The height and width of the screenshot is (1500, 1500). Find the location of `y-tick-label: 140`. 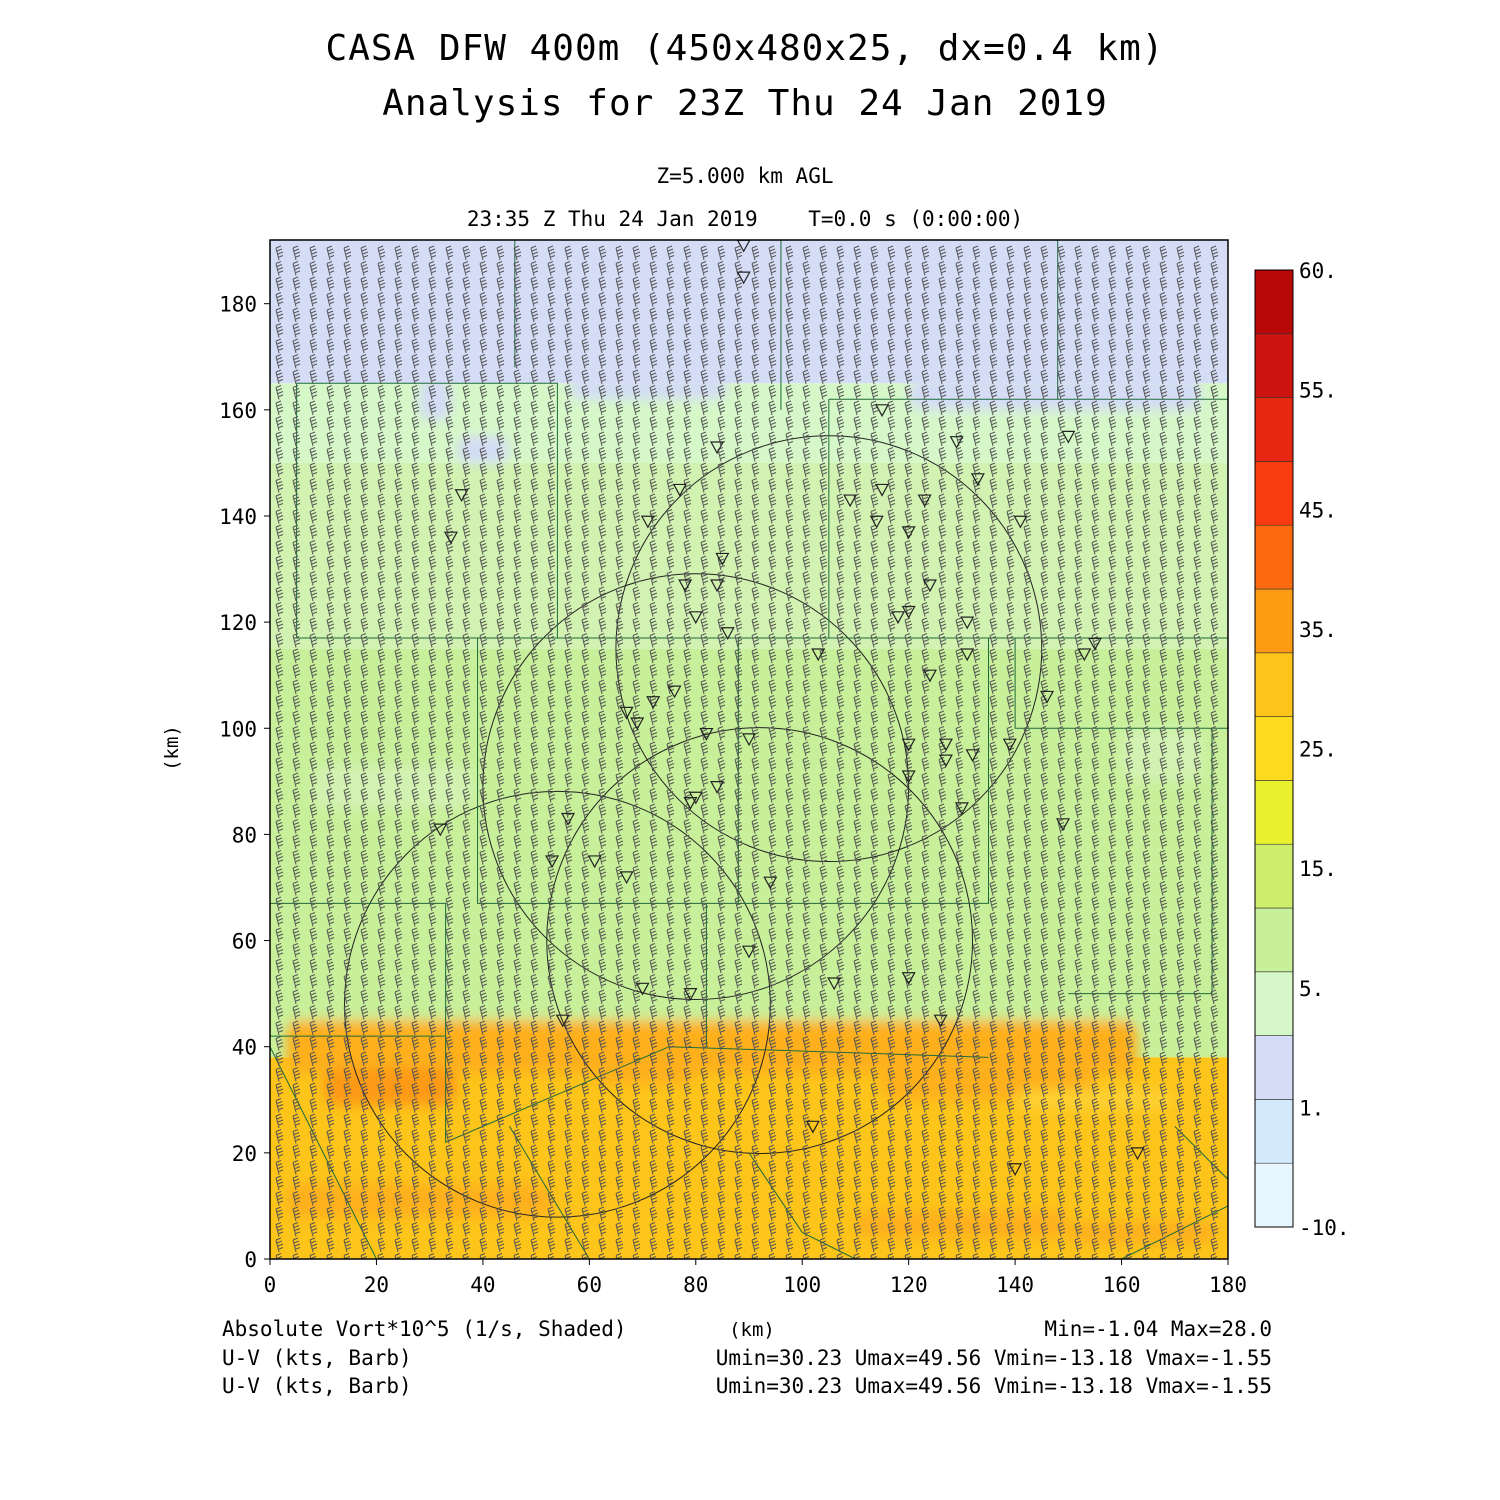

y-tick-label: 140 is located at coordinates (238, 517).